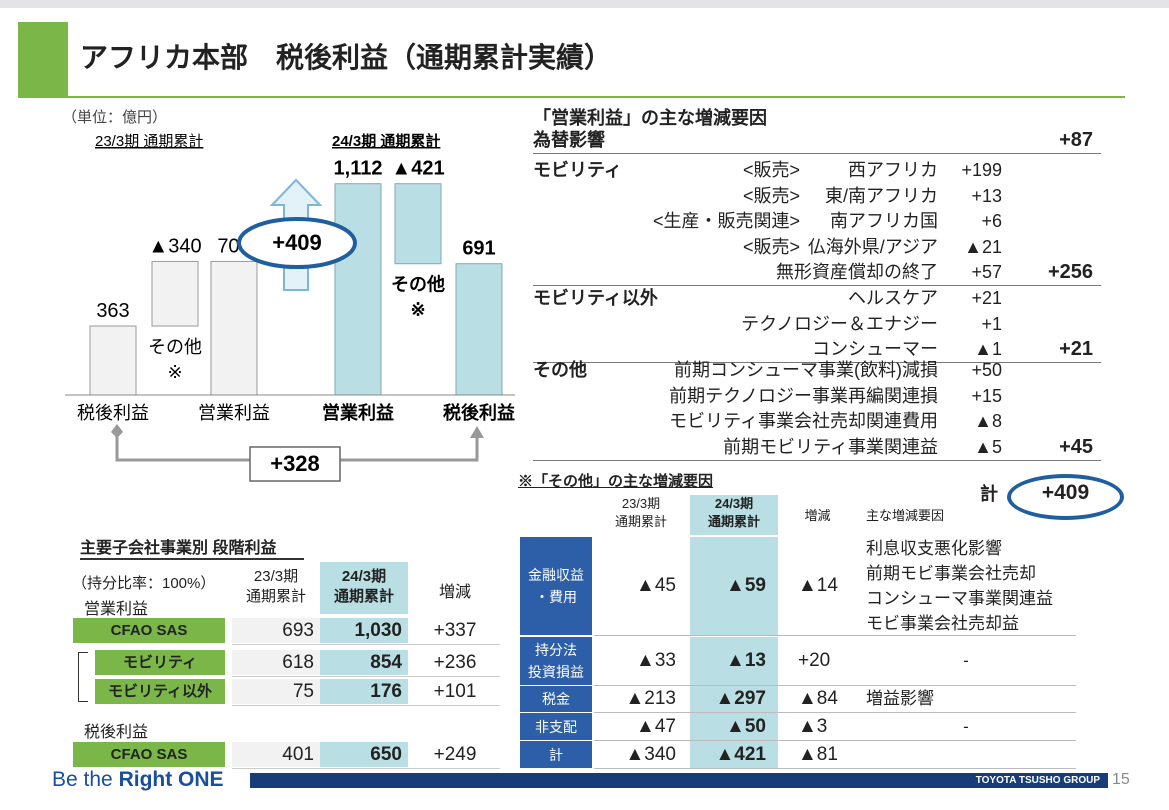 The image size is (1169, 810). I want to click on header-cell: 増減, so click(817, 515).